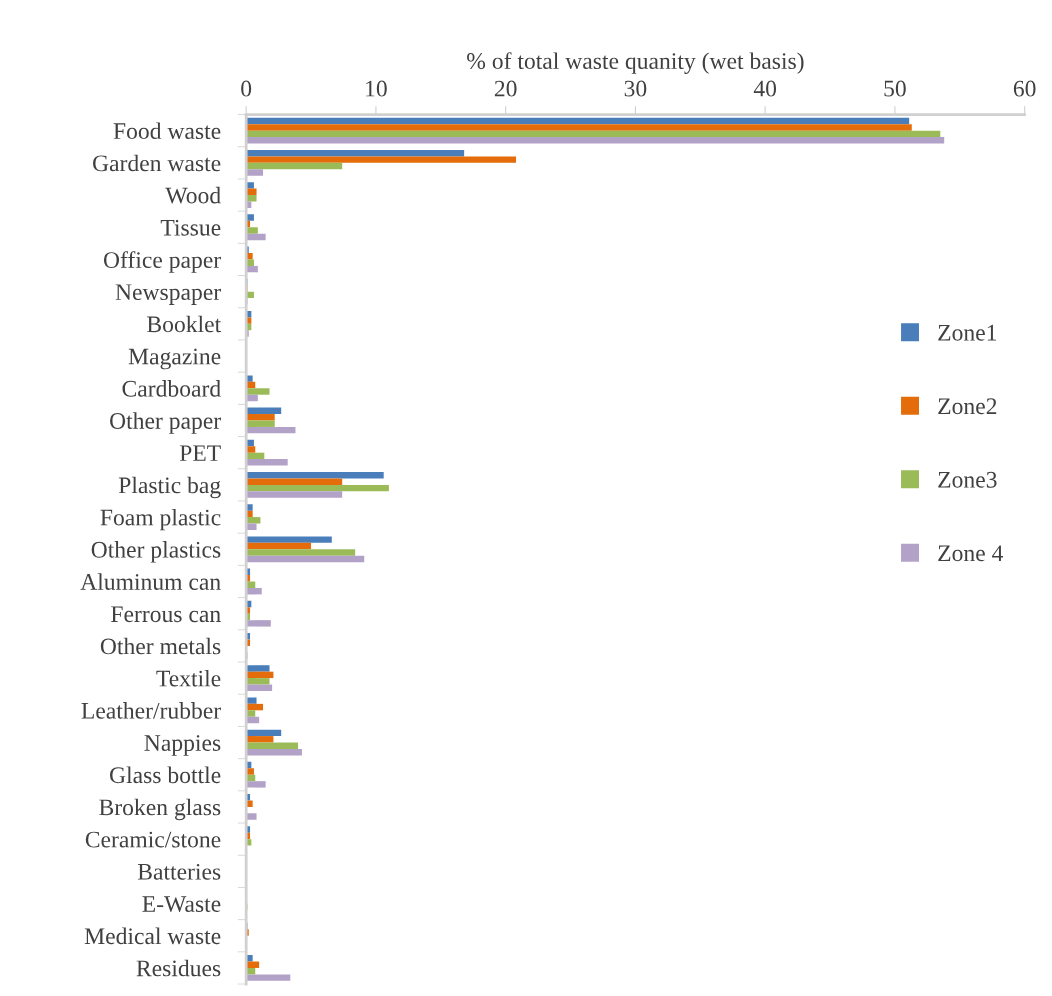 This screenshot has width=1052, height=996. What do you see at coordinates (971, 553) in the screenshot?
I see `legend-label: Zone 4` at bounding box center [971, 553].